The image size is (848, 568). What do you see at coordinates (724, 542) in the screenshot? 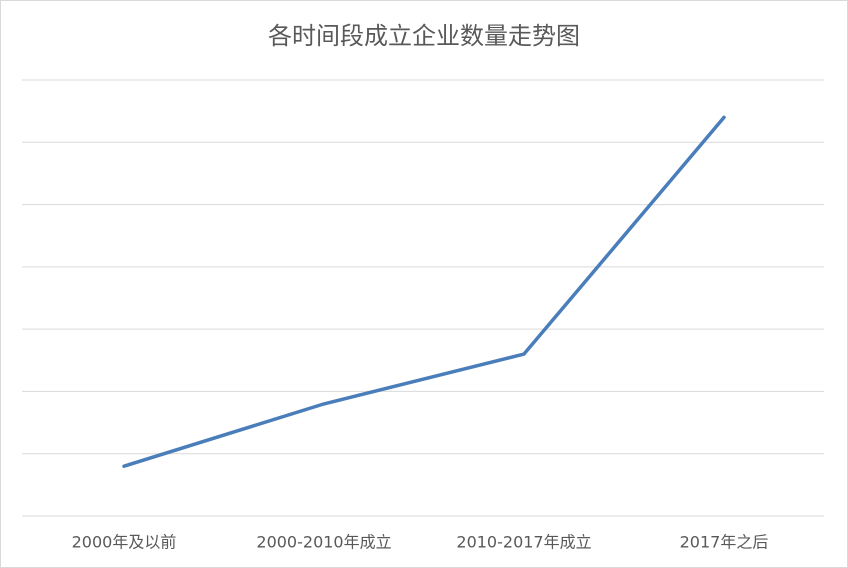
I see `x-tick-label: 2017年之后` at bounding box center [724, 542].